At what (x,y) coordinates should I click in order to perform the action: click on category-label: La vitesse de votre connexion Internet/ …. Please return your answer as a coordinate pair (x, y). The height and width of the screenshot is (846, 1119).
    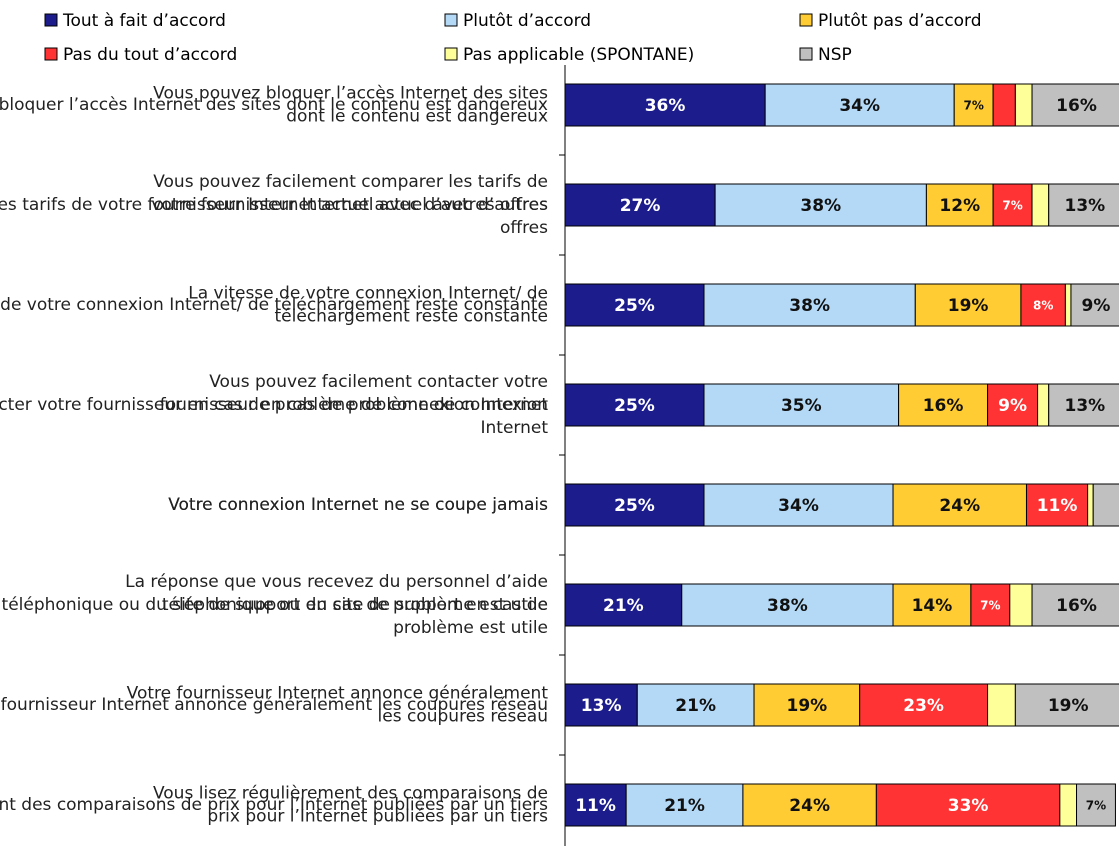
    Looking at the image, I should click on (274, 305).